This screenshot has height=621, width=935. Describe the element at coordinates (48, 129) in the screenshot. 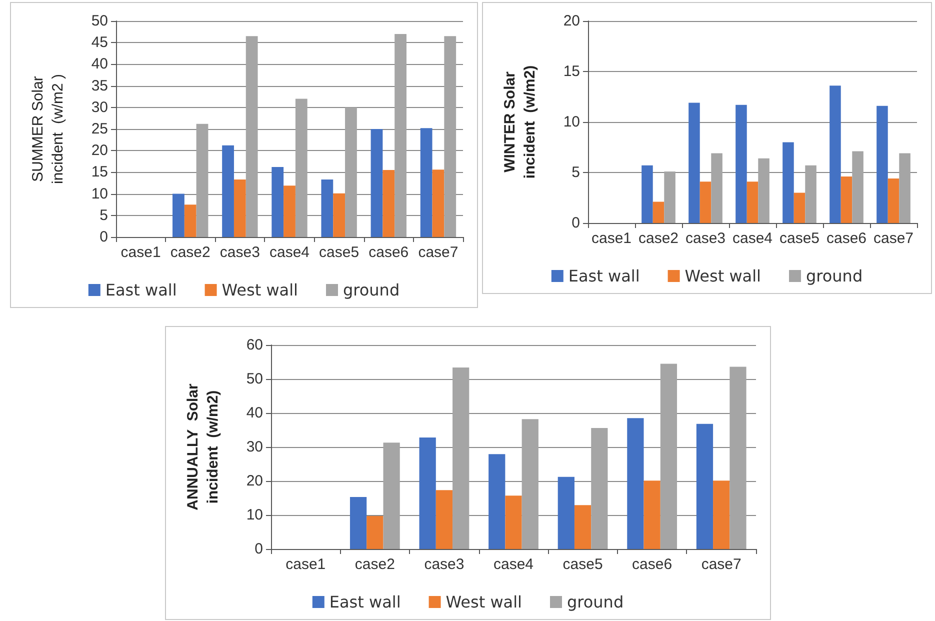

I see `y-axis-title: SUMMER Solar incident (w/m2 )` at that location.